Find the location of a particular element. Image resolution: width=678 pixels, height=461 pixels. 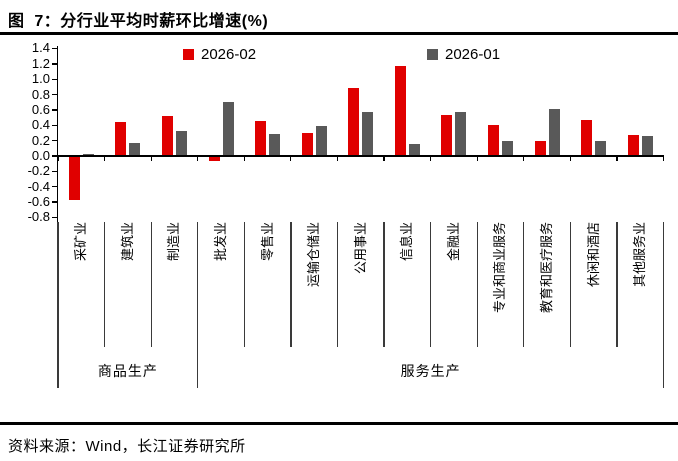

bar-2026-02-公用事业 is located at coordinates (354, 121).